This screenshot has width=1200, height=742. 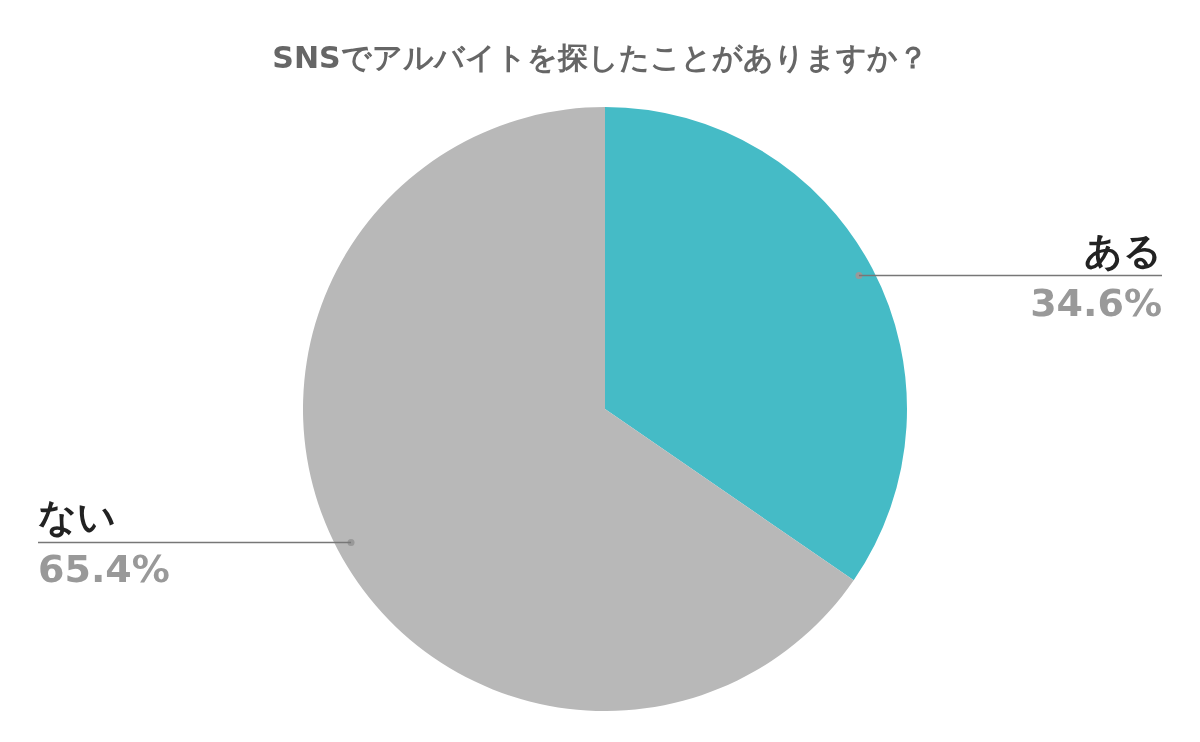 What do you see at coordinates (1123, 250) in the screenshot?
I see `slice-label: ある` at bounding box center [1123, 250].